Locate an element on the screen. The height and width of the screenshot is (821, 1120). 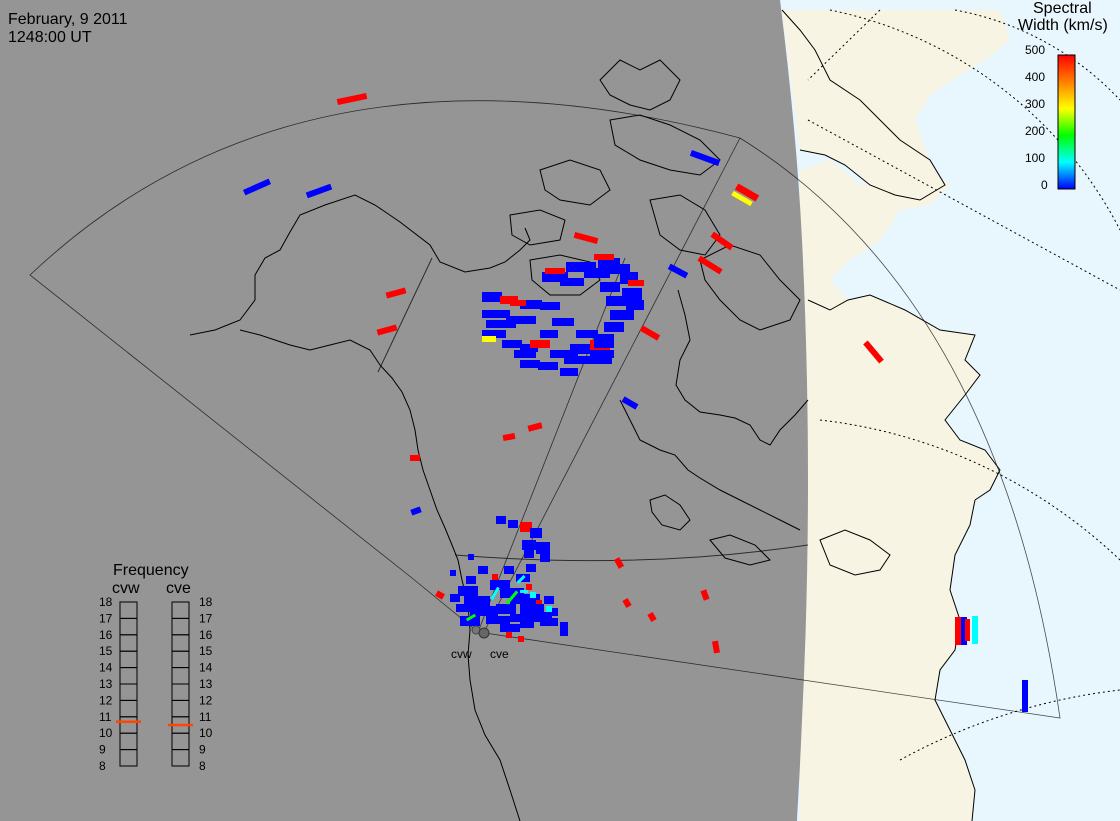
coast-greenland is located at coordinates (863, 105).